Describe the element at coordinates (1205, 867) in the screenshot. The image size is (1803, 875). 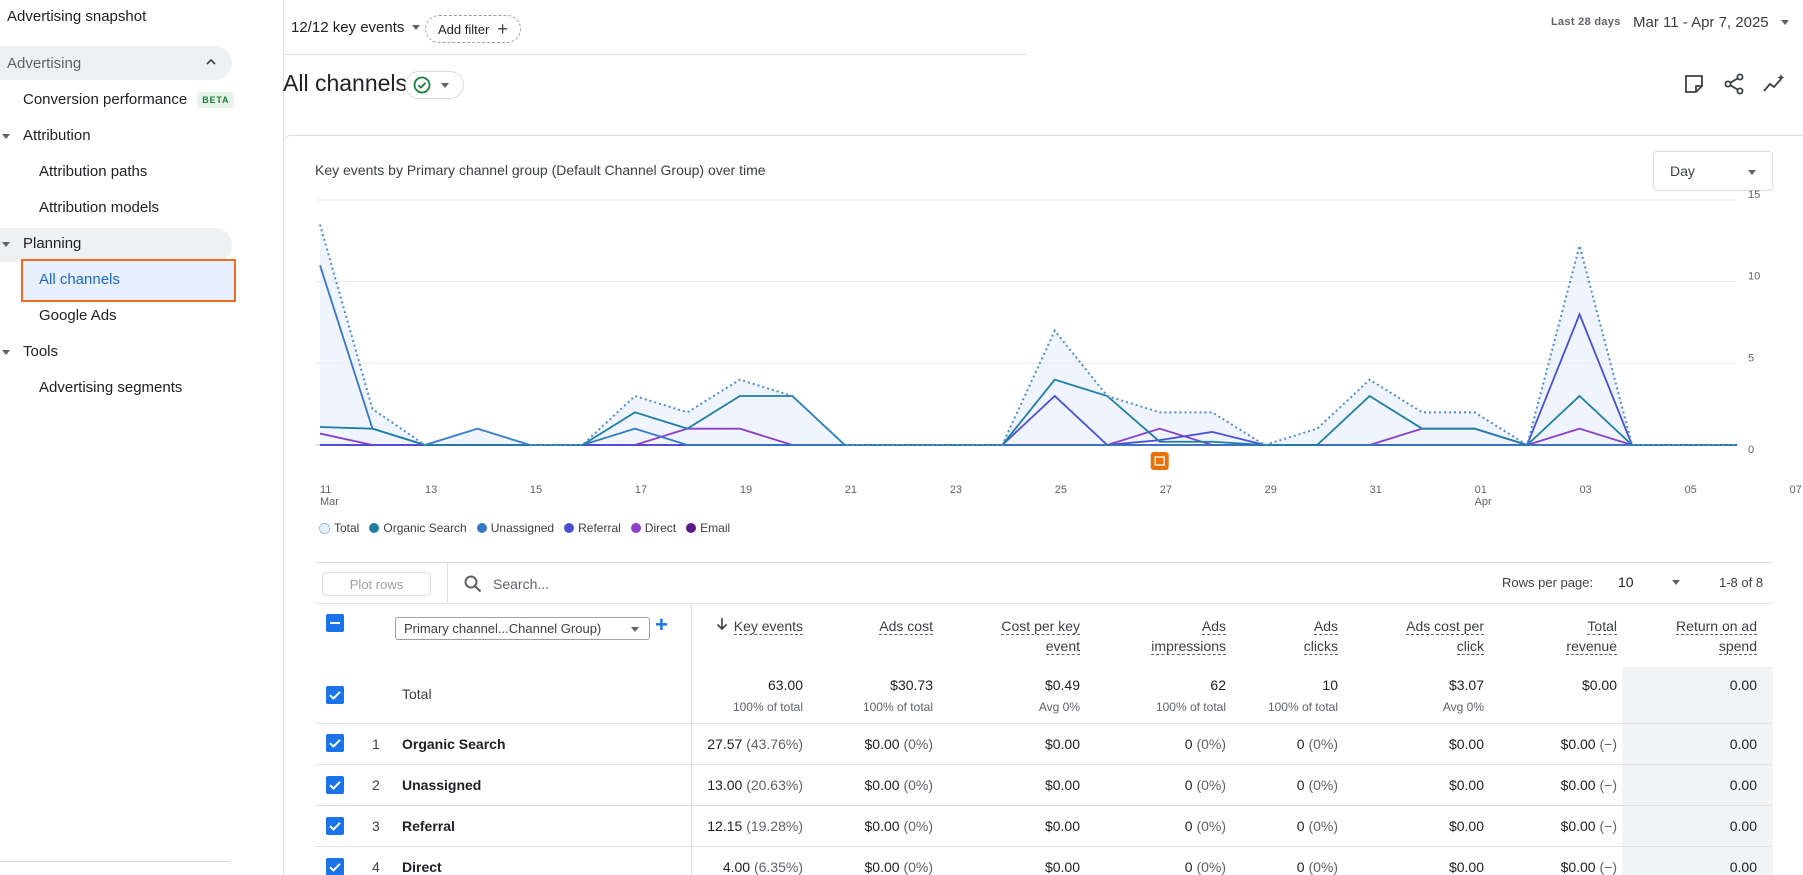
I see `row-ads-impressions: 0 (0%)` at that location.